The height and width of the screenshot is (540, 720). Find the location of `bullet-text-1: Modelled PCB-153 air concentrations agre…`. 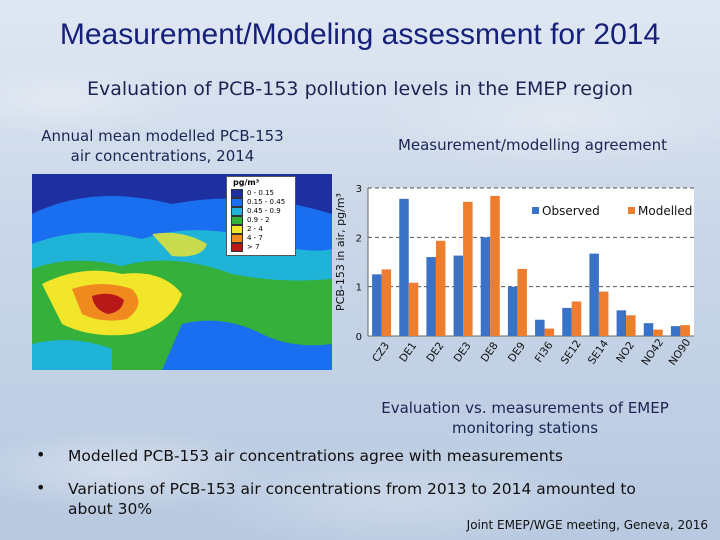

bullet-text-1: Modelled PCB-153 air concentrations agre… is located at coordinates (315, 456).